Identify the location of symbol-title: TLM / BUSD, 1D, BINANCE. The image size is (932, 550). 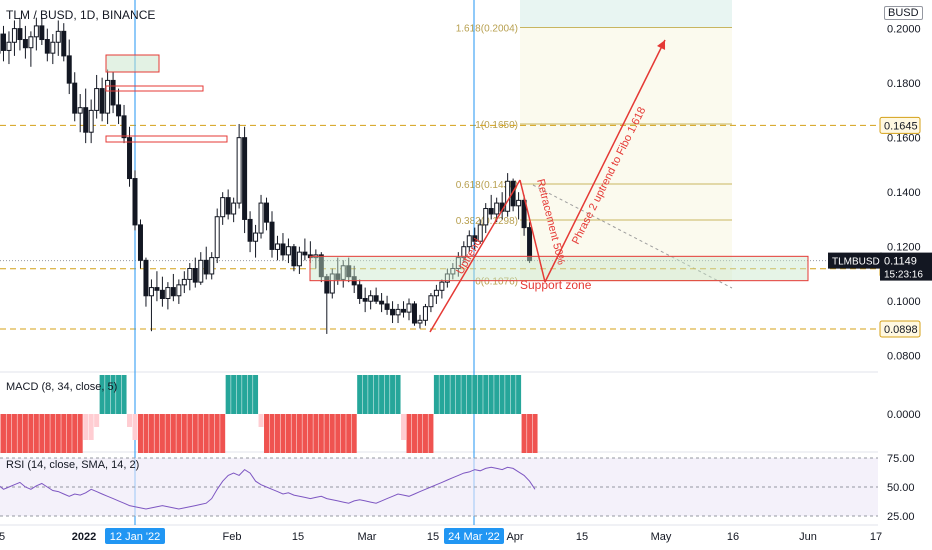
(81, 15).